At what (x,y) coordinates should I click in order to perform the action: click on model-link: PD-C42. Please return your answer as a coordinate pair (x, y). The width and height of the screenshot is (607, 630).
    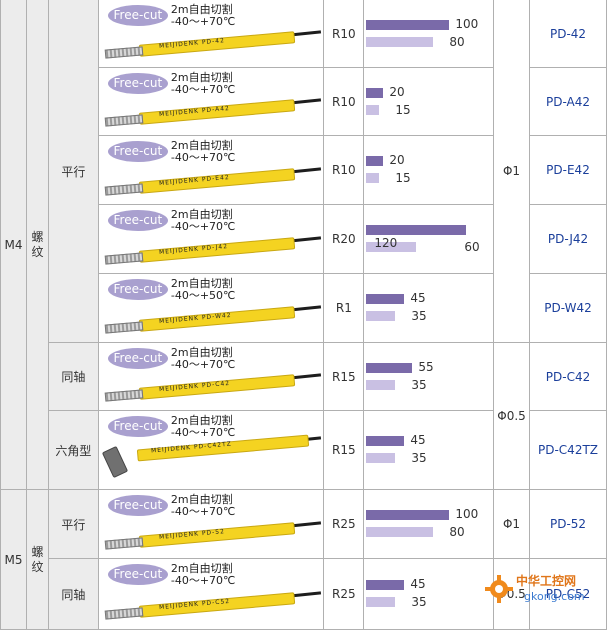
    Looking at the image, I should click on (568, 376).